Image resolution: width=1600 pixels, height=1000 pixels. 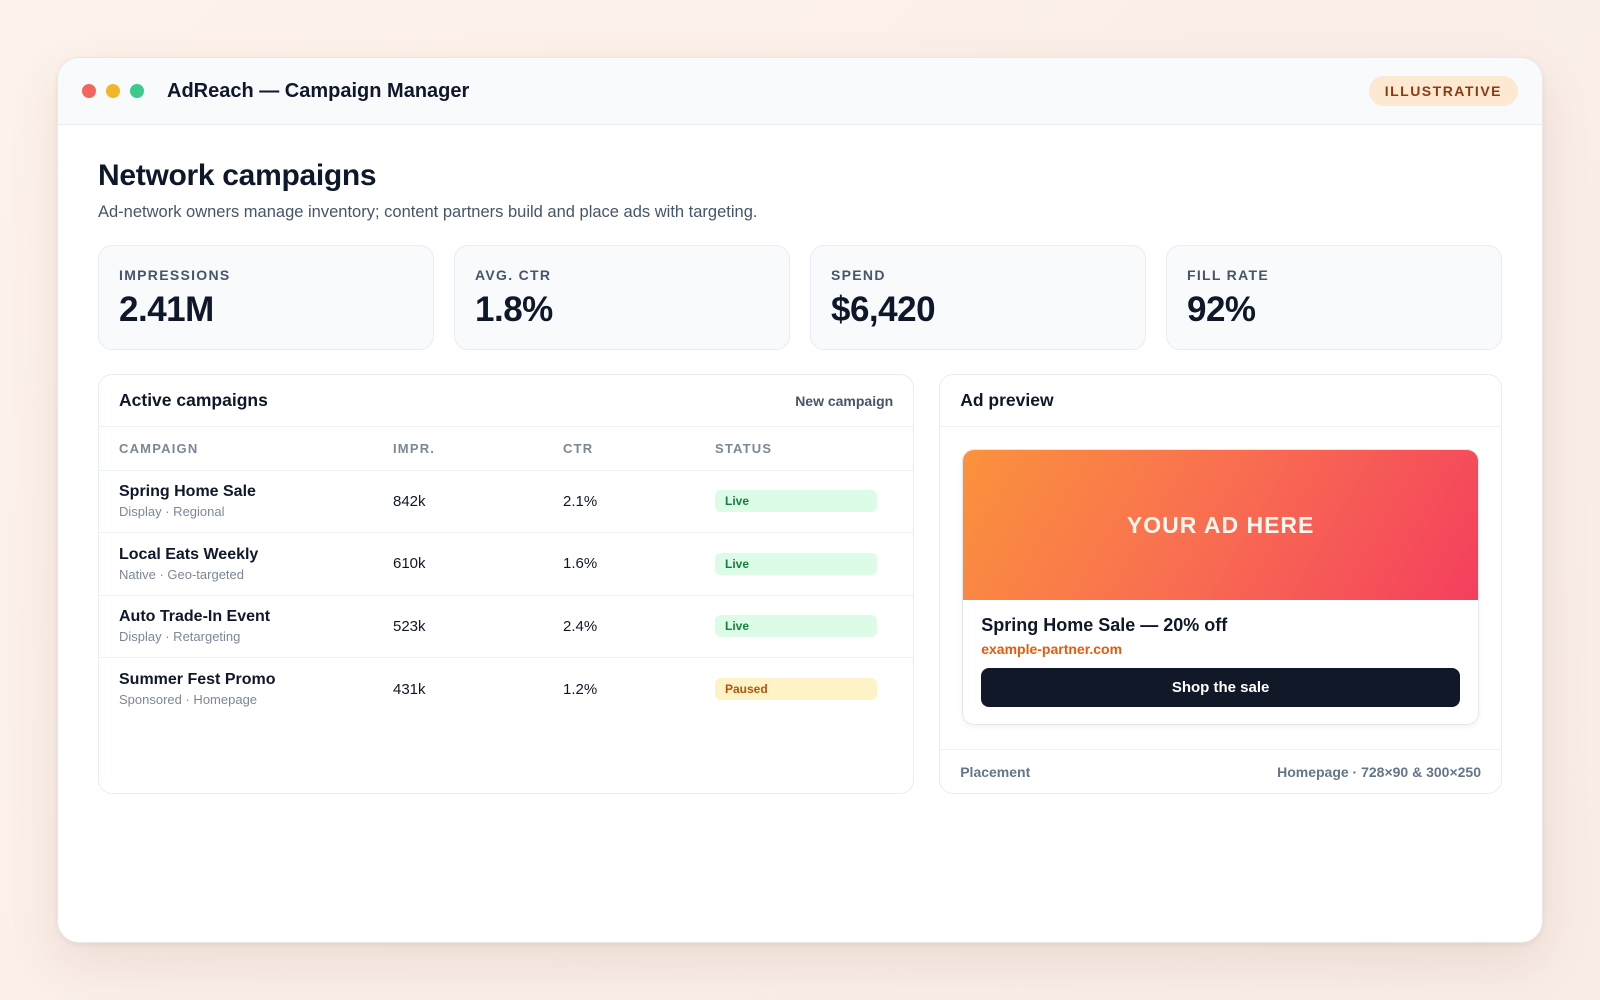 I want to click on placement-row: Placement Homepage · 728×90 & 300×250, so click(x=1220, y=771).